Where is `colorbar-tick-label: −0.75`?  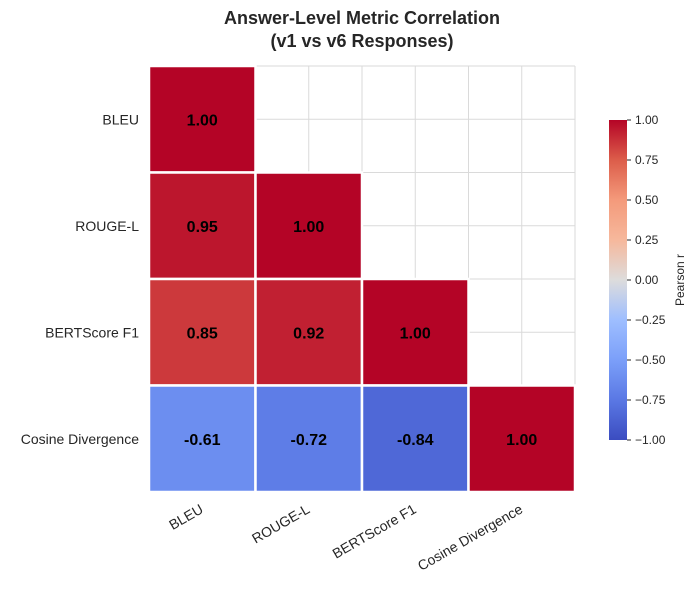
colorbar-tick-label: −0.75 is located at coordinates (650, 400).